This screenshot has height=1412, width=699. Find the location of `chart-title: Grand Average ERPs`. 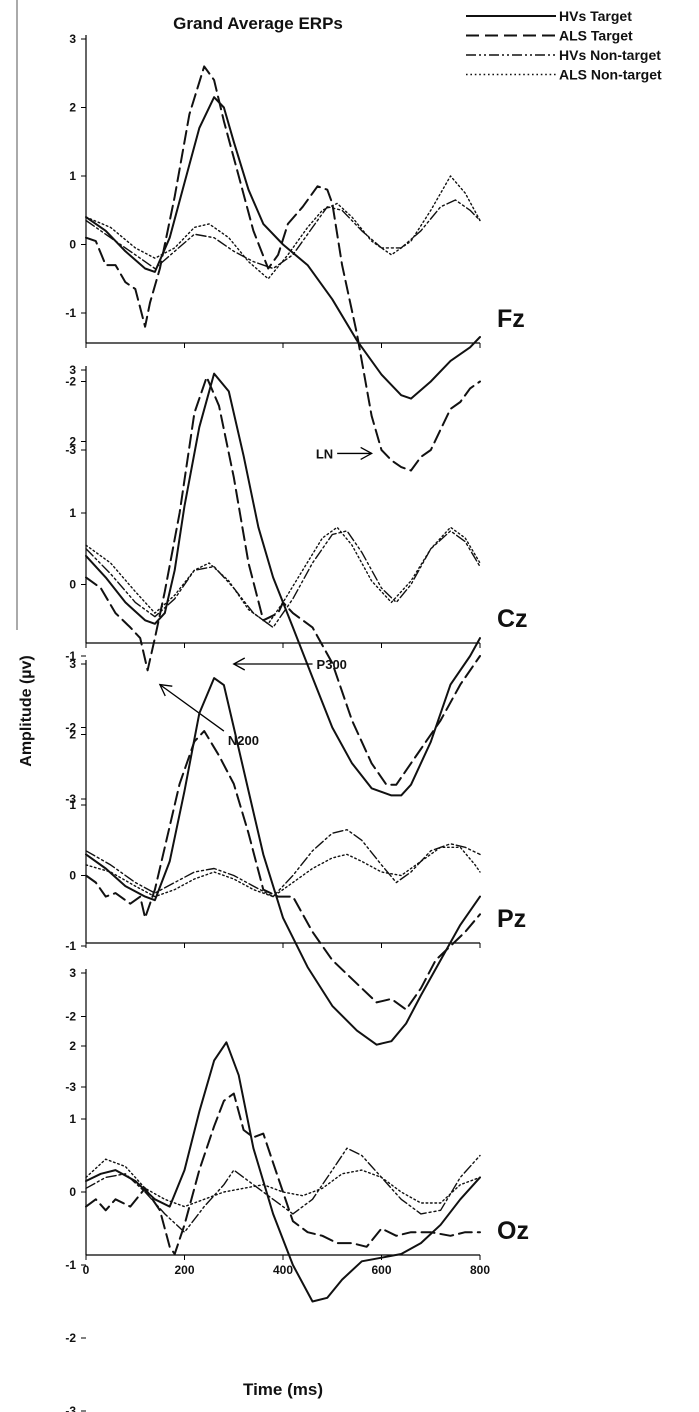

chart-title: Grand Average ERPs is located at coordinates (258, 23).